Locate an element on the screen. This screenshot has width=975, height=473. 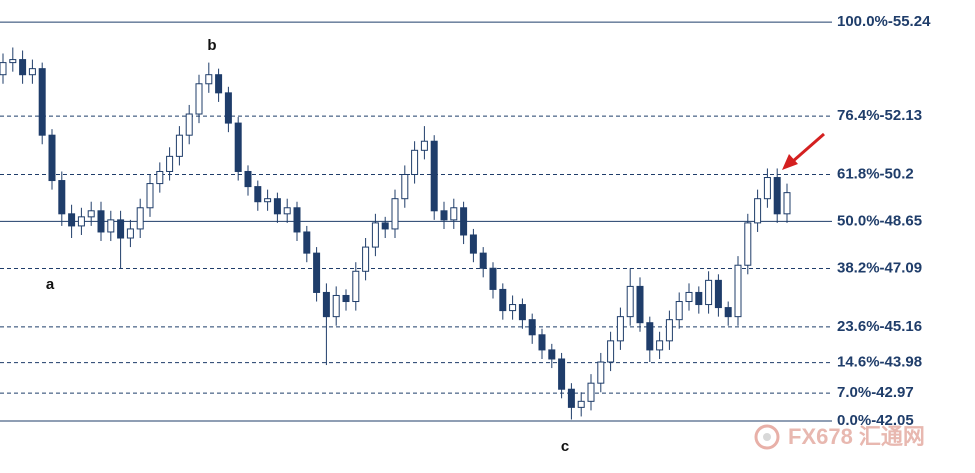
watermark: FX678 汇通网 is located at coordinates (856, 436).